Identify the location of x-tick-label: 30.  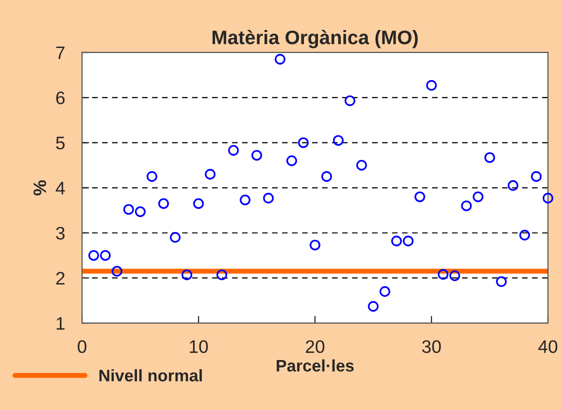
(431, 347).